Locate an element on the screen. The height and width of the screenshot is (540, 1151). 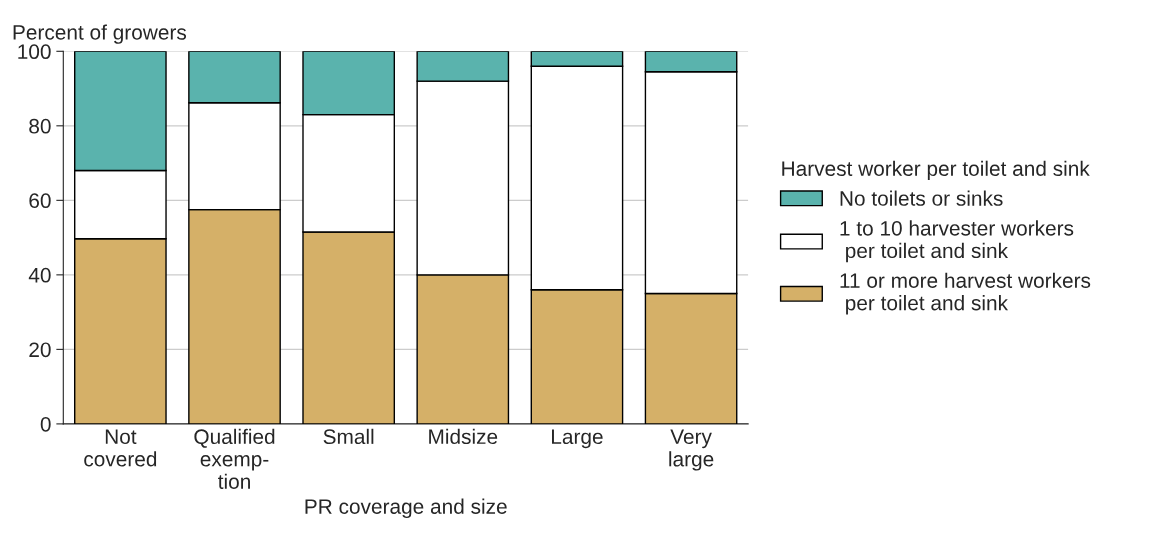
legend-label: 1 to 10 harvester workers per toilet and sink is located at coordinates (957, 241).